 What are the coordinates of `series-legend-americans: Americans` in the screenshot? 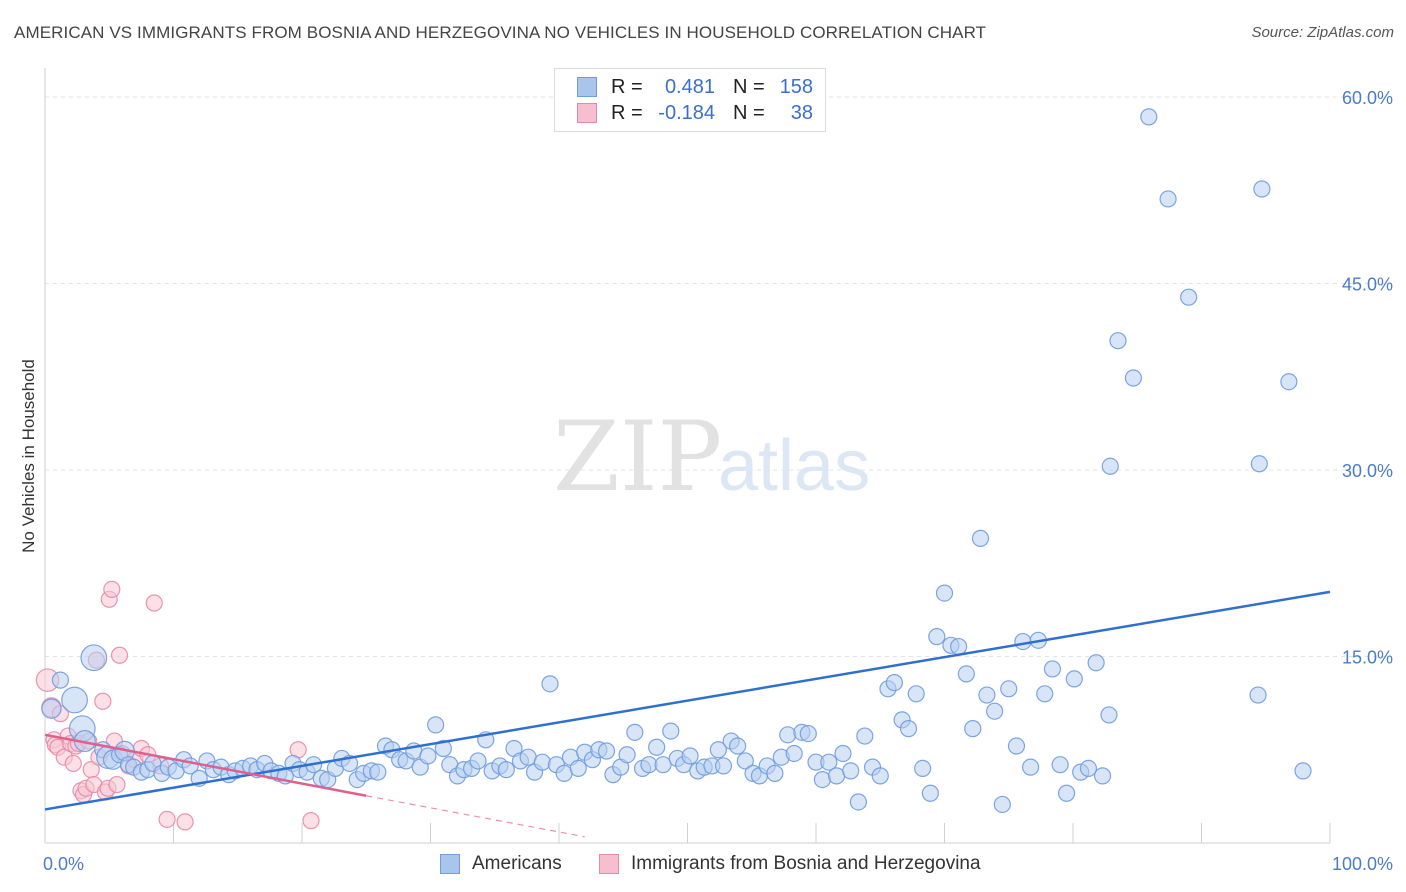 It's located at (501, 864).